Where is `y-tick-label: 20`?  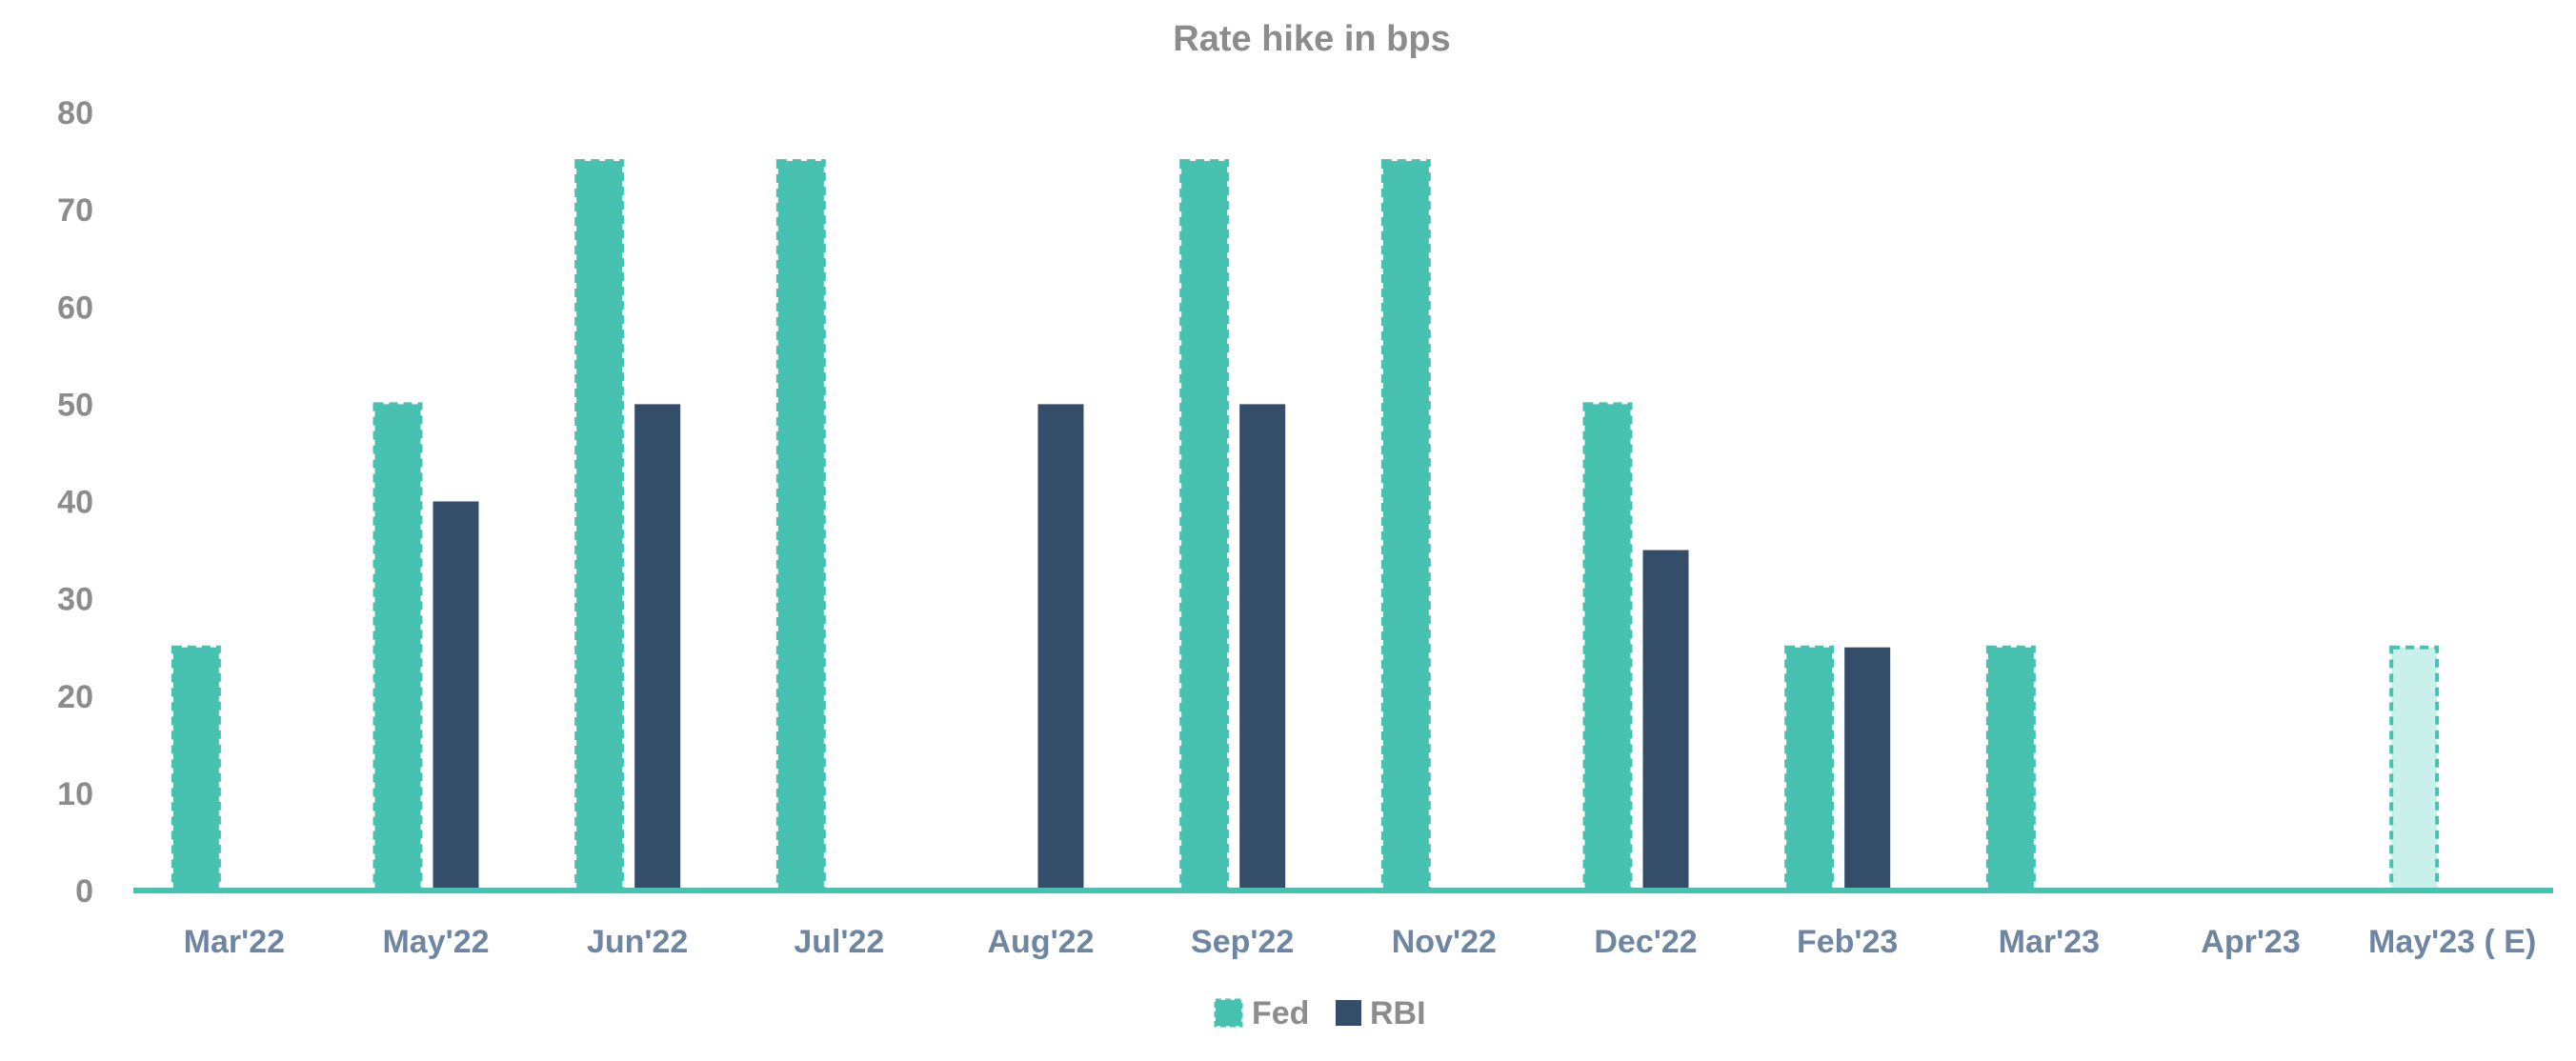
y-tick-label: 20 is located at coordinates (75, 697).